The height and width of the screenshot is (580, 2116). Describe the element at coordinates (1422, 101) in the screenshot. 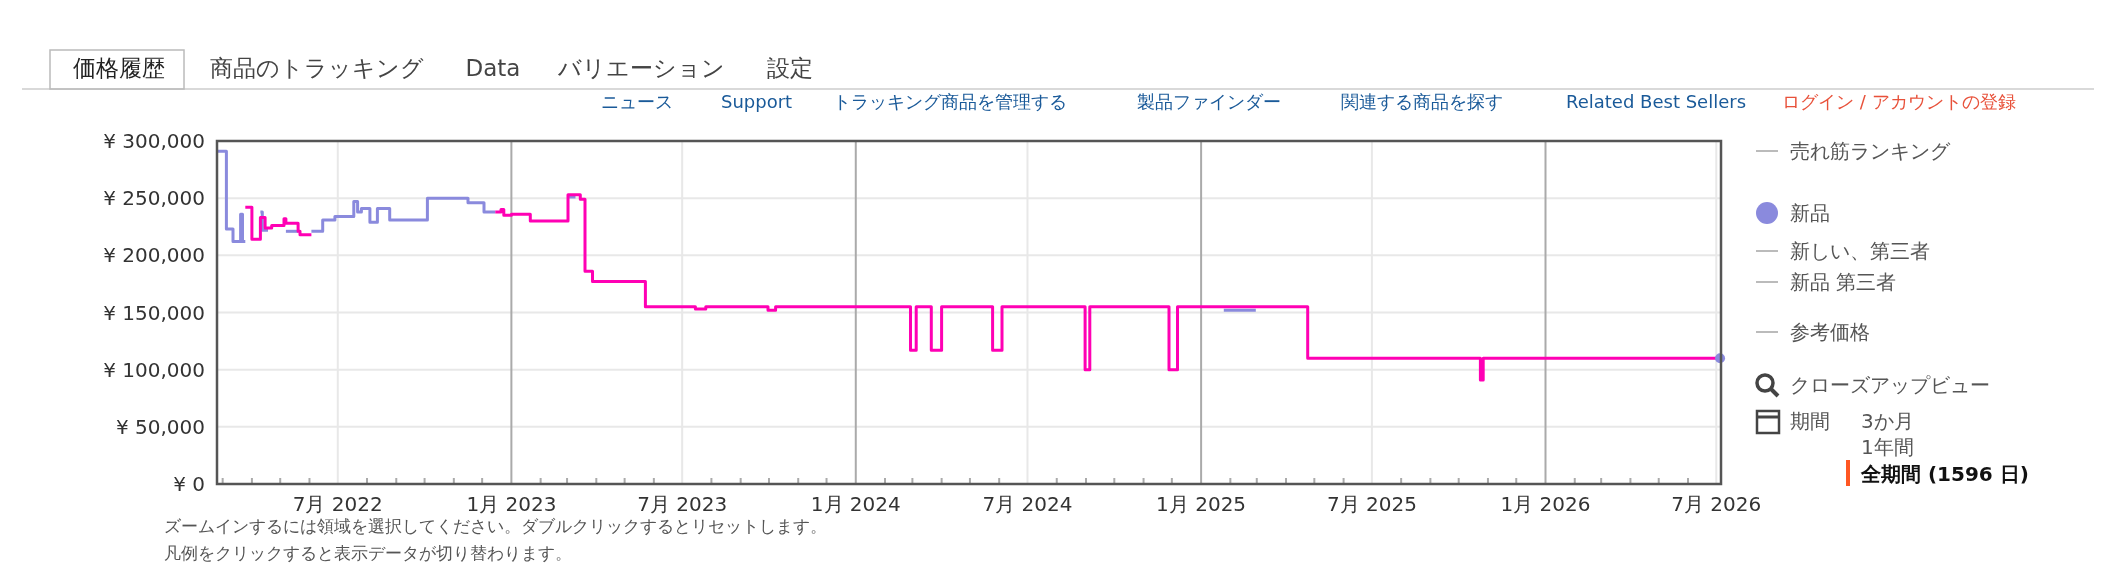

I see `text: 関連する商品を探す` at that location.